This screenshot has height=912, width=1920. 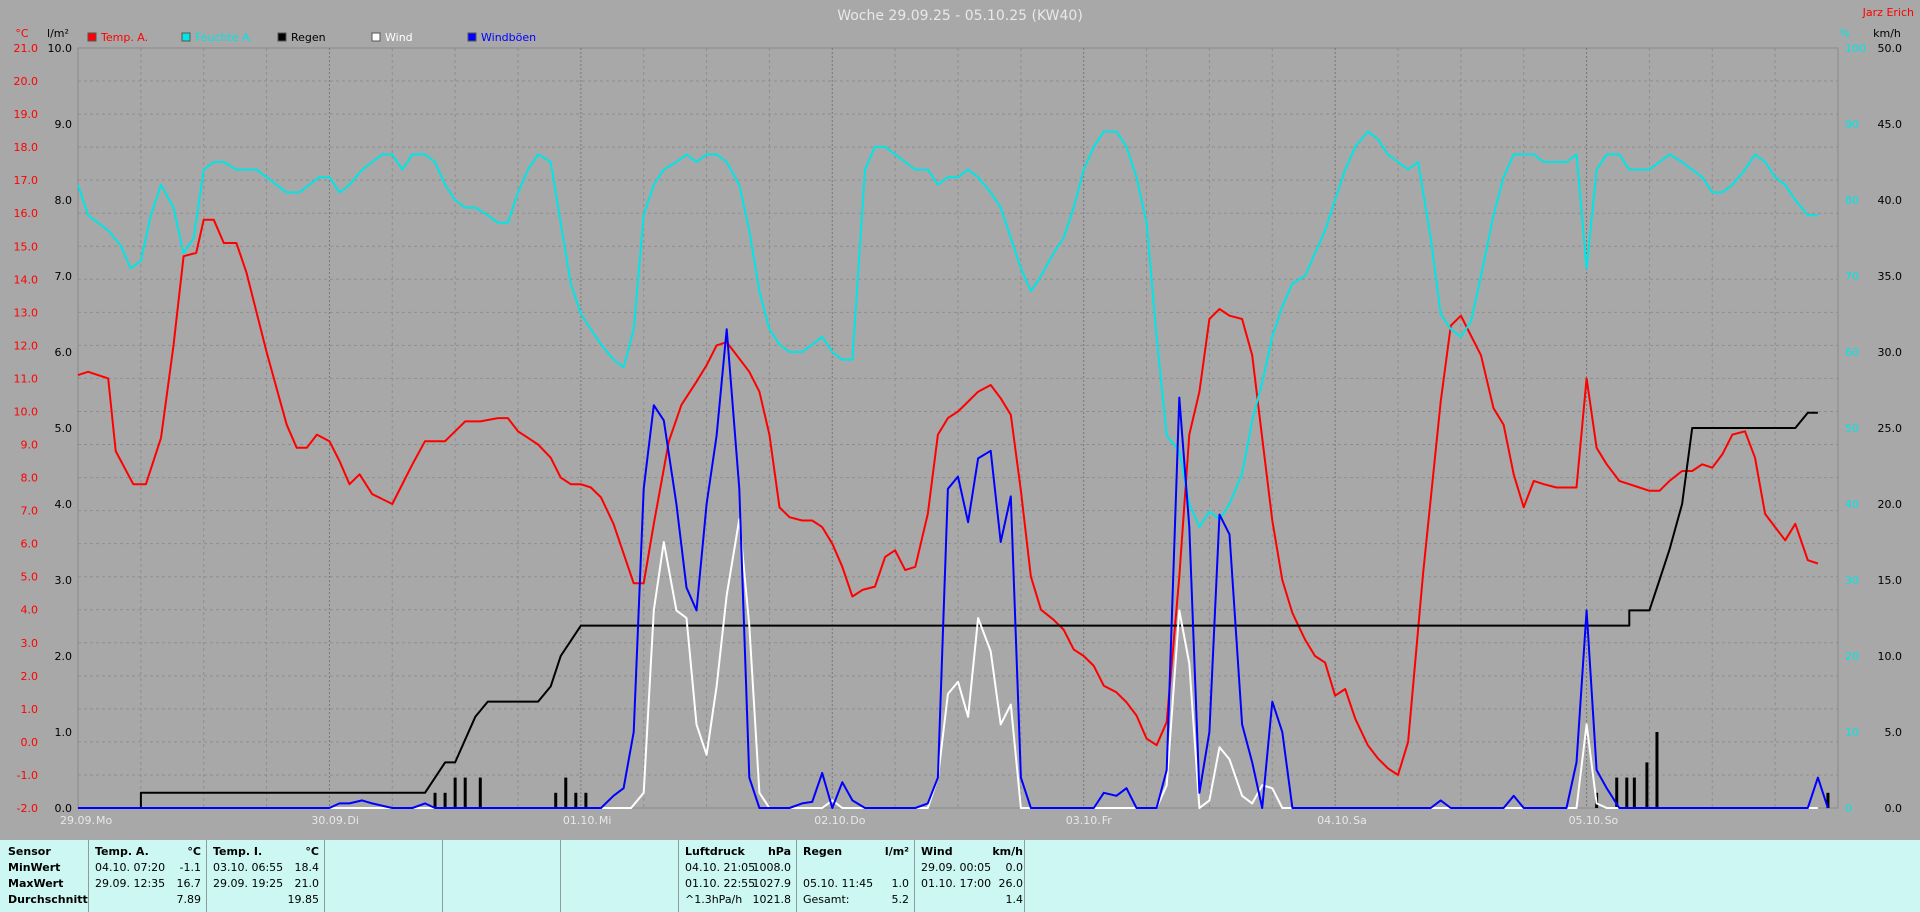 I want to click on wind-tick-label: 10.0, so click(x=1890, y=656).